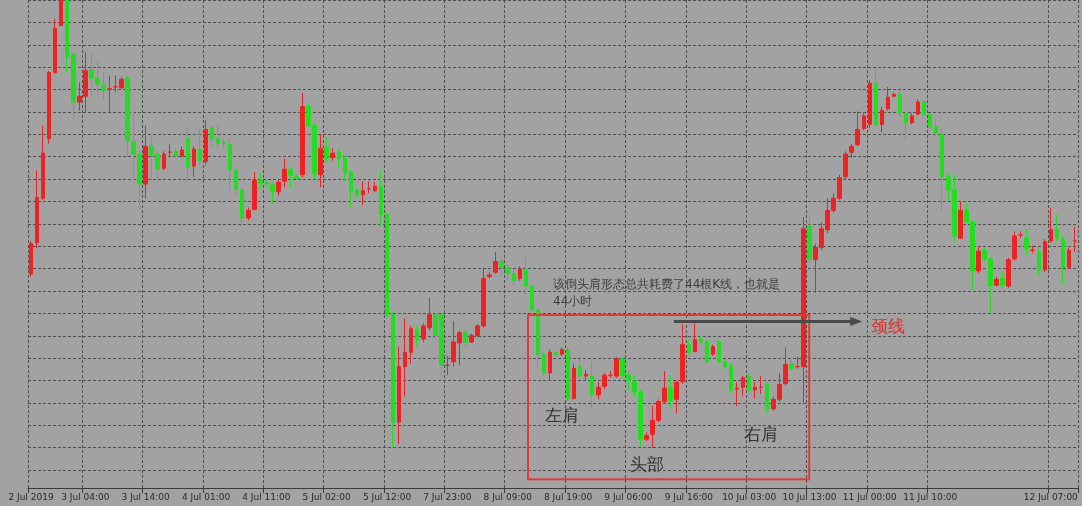  Describe the element at coordinates (870, 496) in the screenshot. I see `x-tick-label: 11 Jul 00:00` at that location.